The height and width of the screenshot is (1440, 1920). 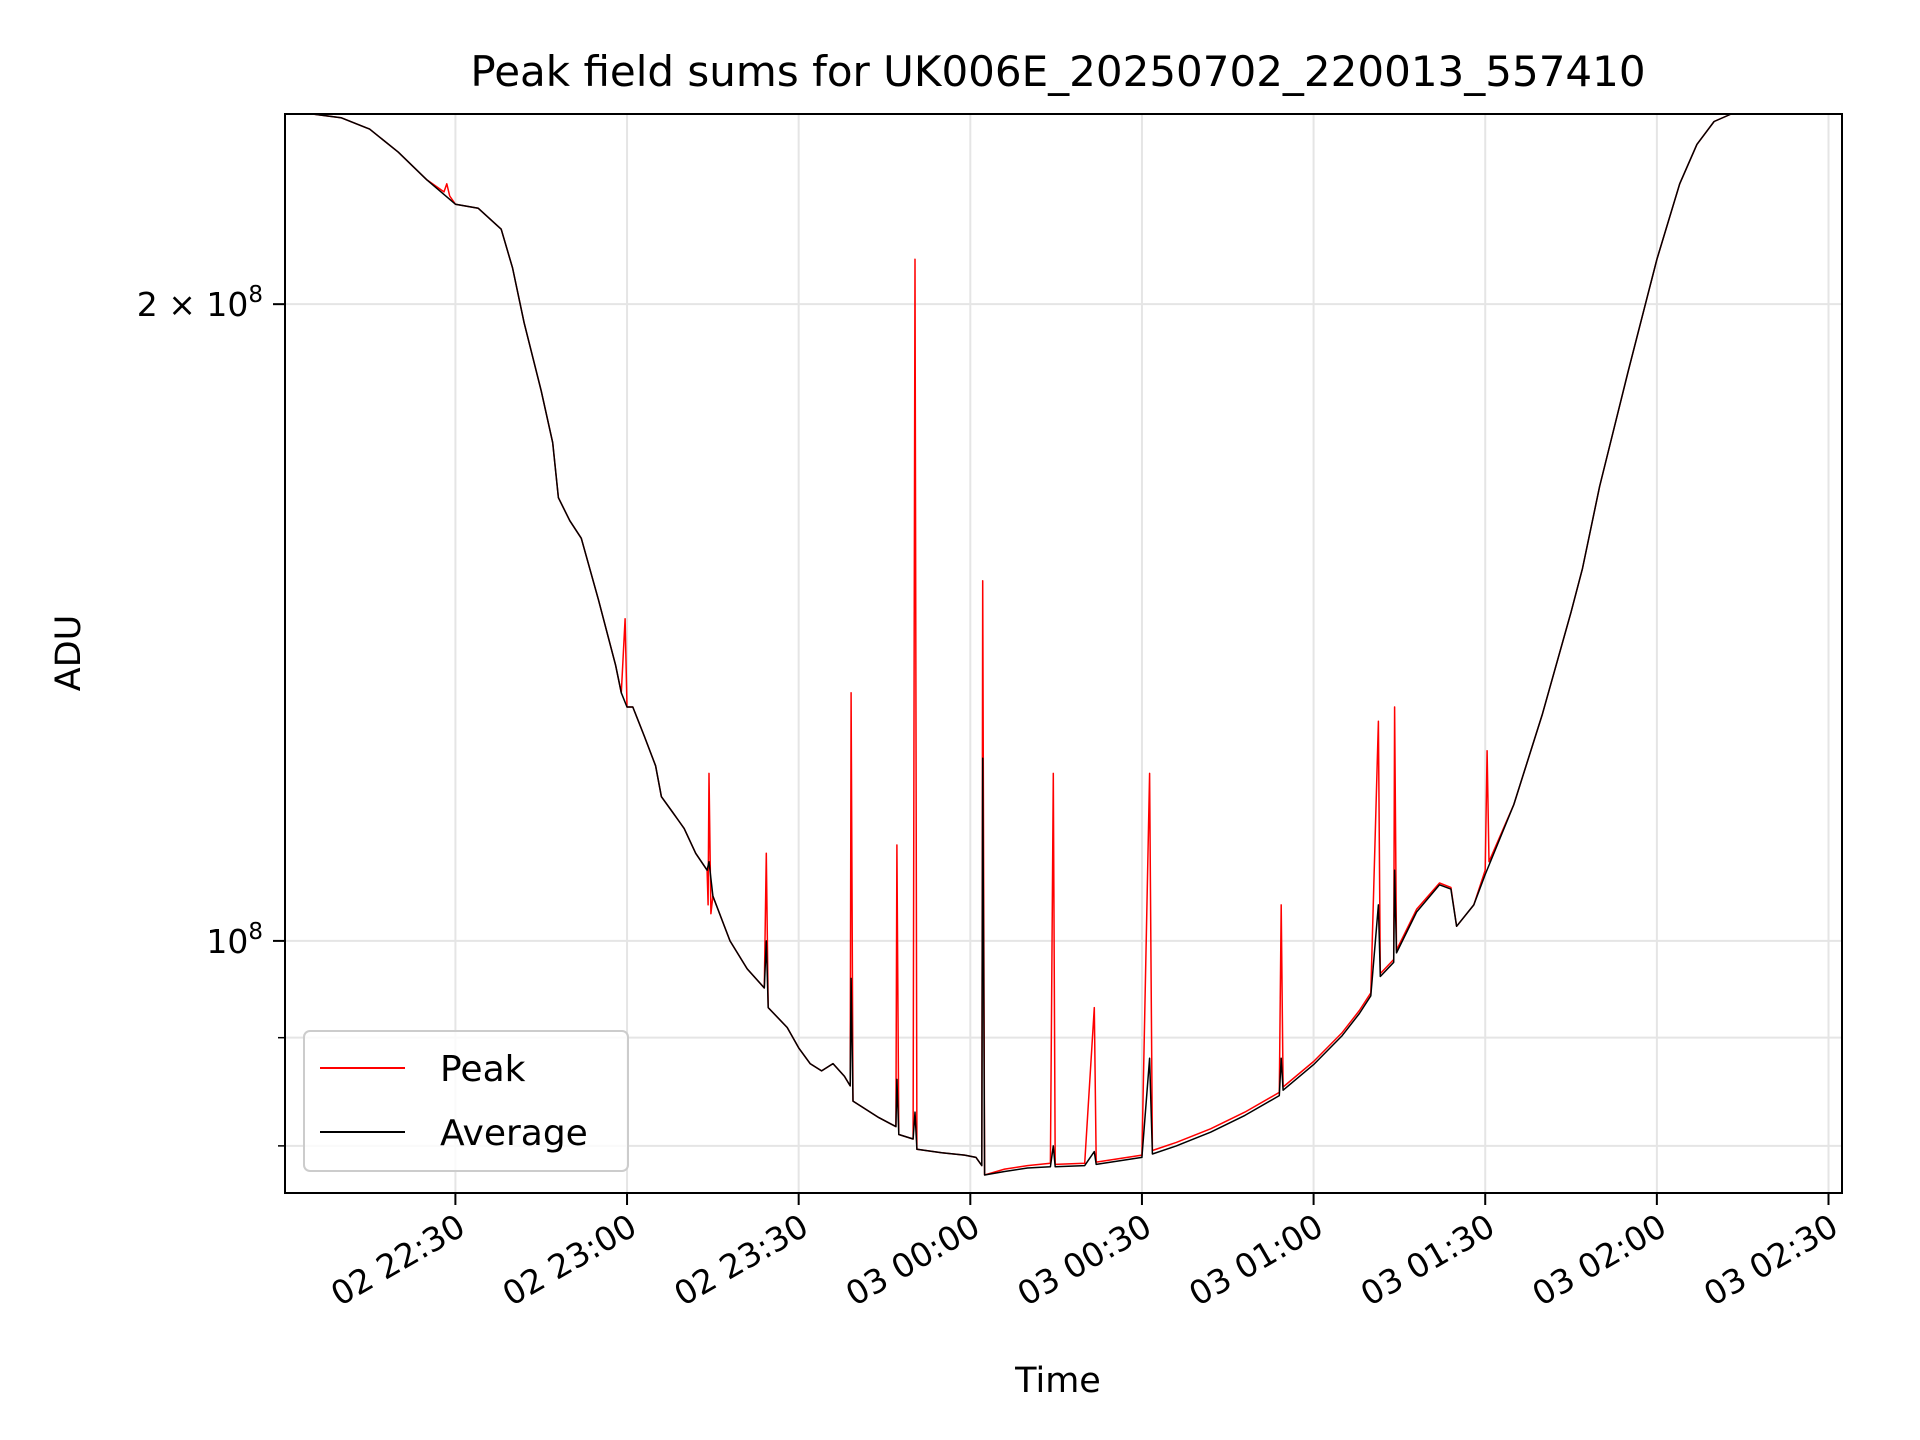 I want to click on y-axis-title: ADU, so click(x=69, y=653).